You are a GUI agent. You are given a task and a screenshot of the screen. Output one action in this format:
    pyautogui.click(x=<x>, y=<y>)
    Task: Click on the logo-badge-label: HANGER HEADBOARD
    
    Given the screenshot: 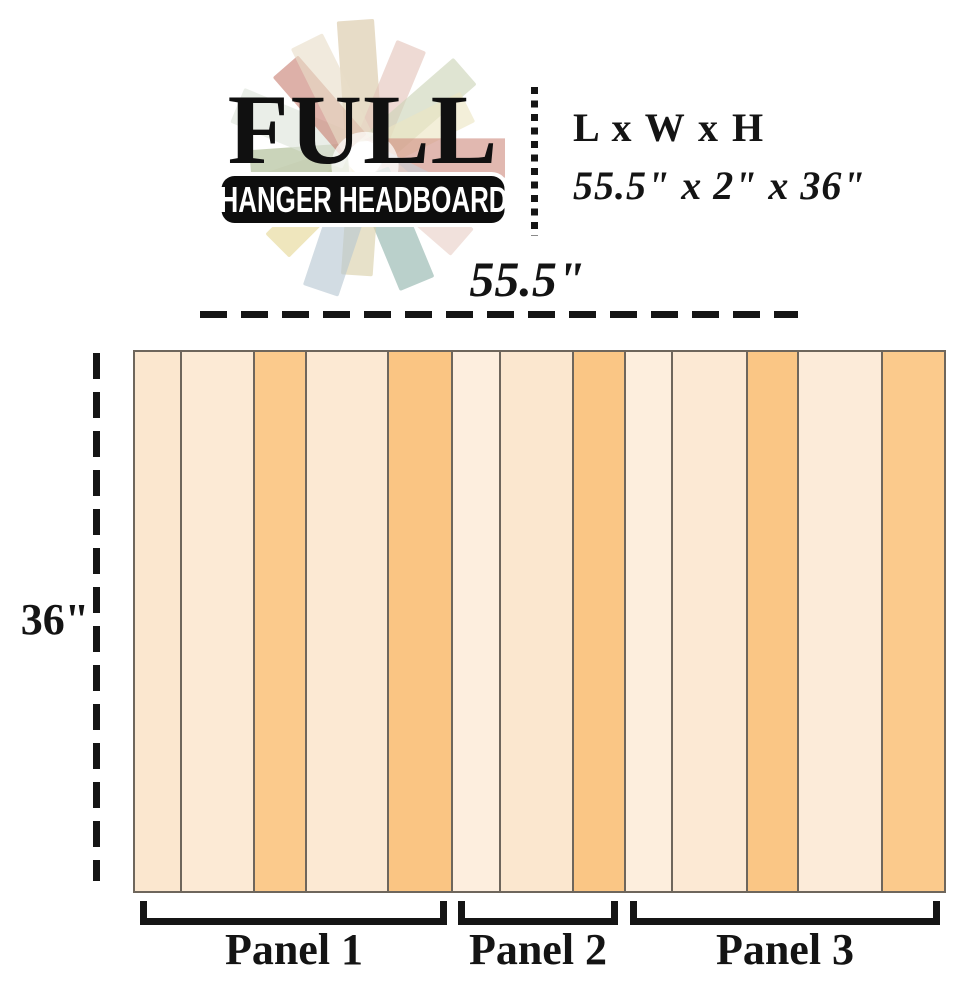 What is the action you would take?
    pyautogui.click(x=363, y=199)
    